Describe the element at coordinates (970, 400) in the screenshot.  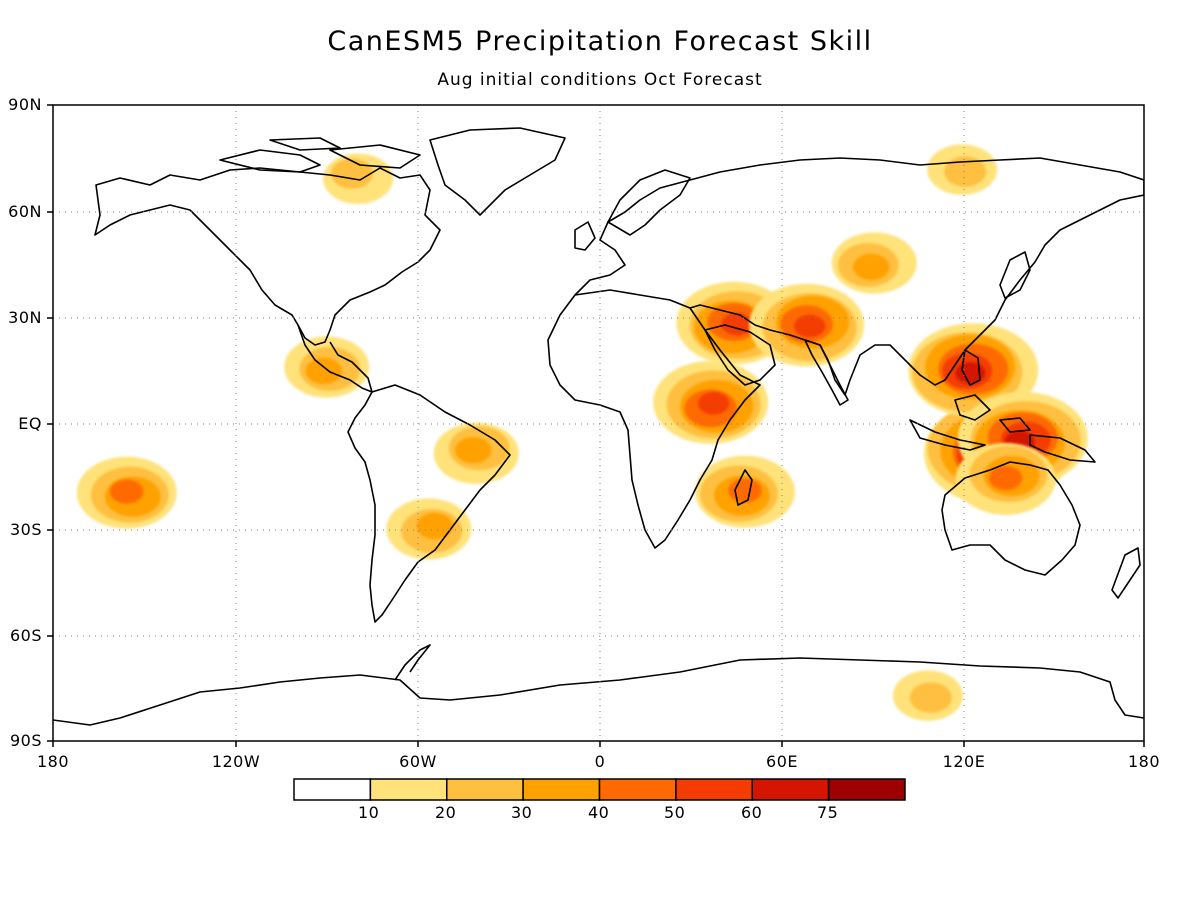
I see `coastline-southeast-asia` at that location.